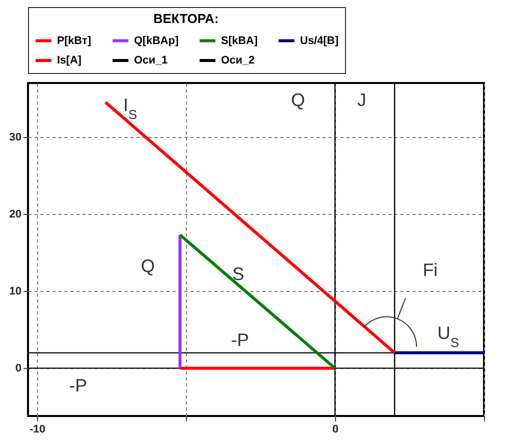  I want to click on legend-label: Оси_2, so click(238, 60).